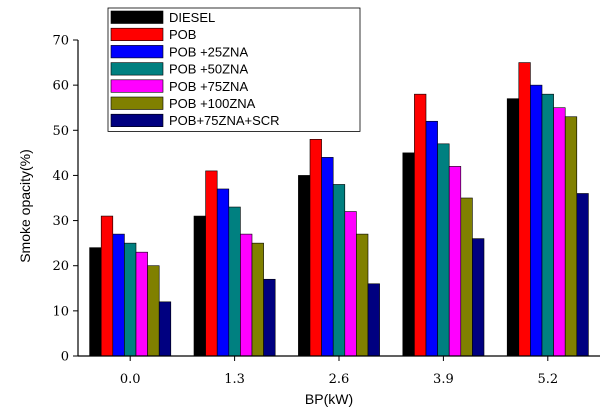 This screenshot has height=409, width=605. What do you see at coordinates (362, 295) in the screenshot?
I see `bar-pob-100zna-2.6` at bounding box center [362, 295].